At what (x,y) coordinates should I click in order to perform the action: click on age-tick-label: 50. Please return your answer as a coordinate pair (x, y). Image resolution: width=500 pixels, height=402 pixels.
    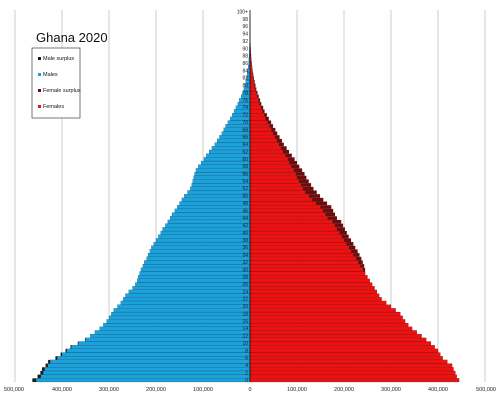
    Looking at the image, I should click on (245, 197).